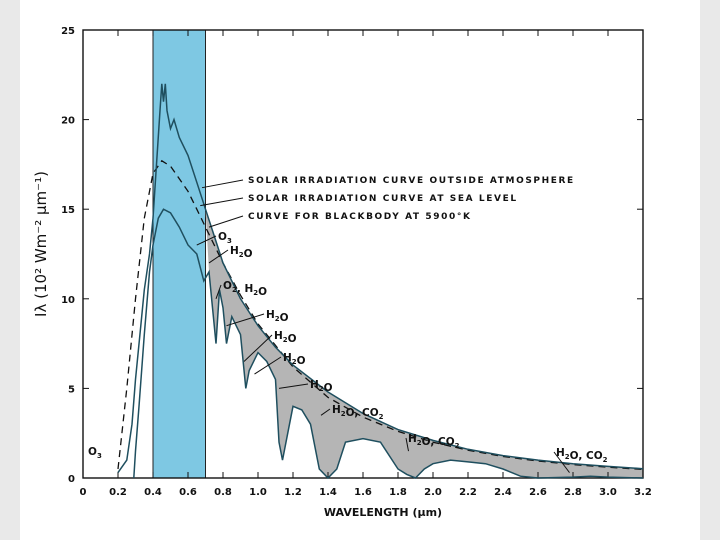  What do you see at coordinates (188, 492) in the screenshot?
I see `x-tick-label: 0.6` at bounding box center [188, 492].